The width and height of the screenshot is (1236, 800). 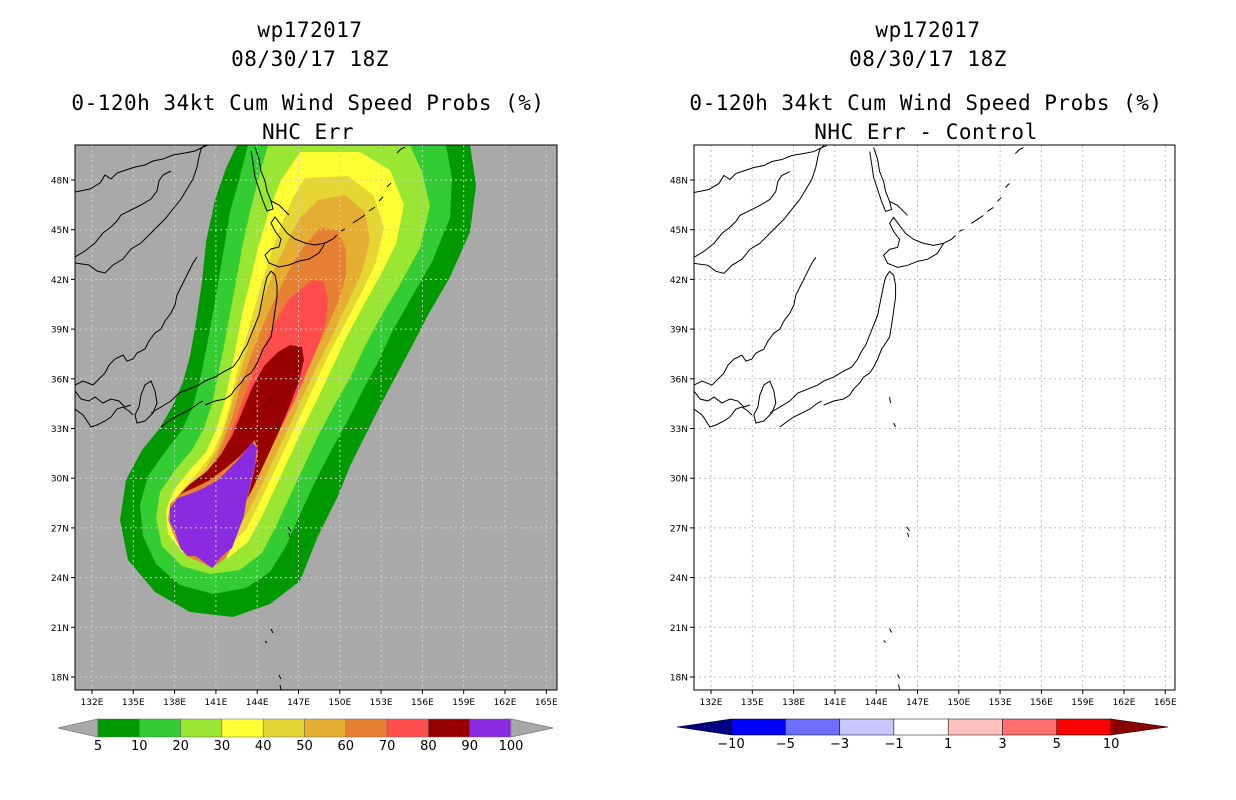 I want to click on colorbar-label: 60, so click(x=346, y=746).